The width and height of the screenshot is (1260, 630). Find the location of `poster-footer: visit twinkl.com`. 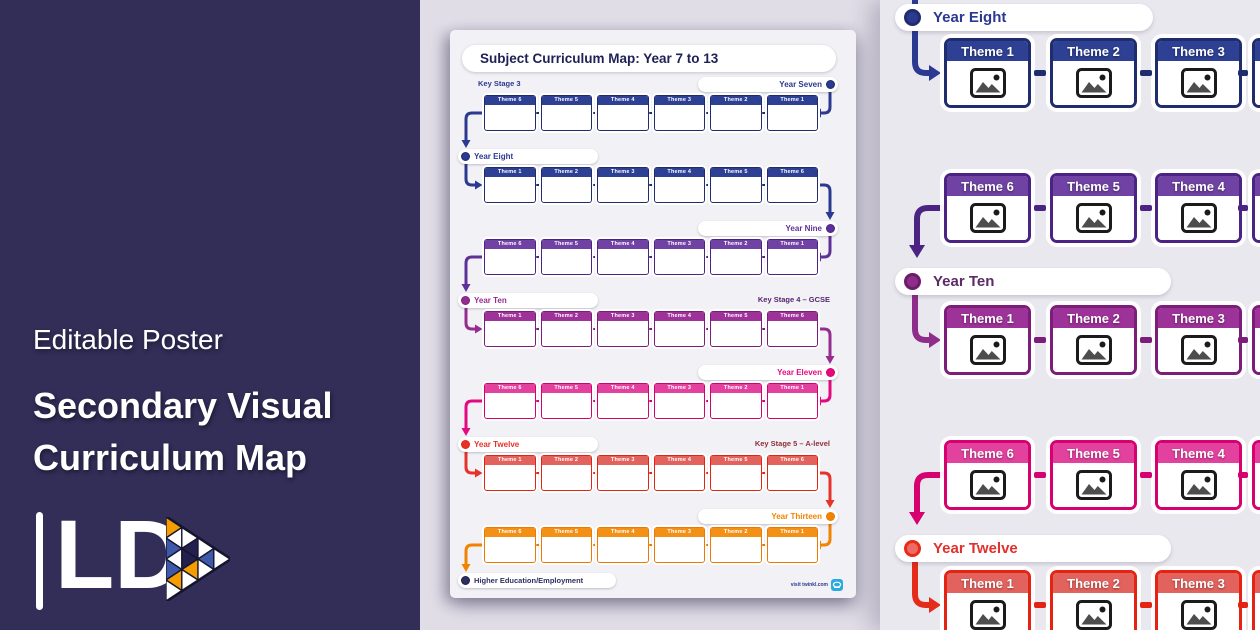

poster-footer: visit twinkl.com is located at coordinates (817, 585).